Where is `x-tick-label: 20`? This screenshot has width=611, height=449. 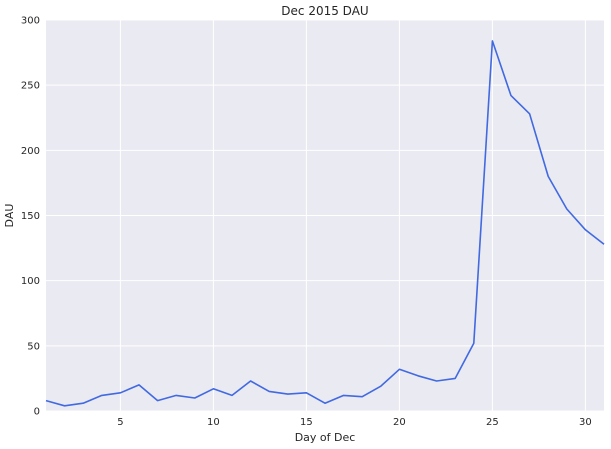
x-tick-label: 20 is located at coordinates (399, 422).